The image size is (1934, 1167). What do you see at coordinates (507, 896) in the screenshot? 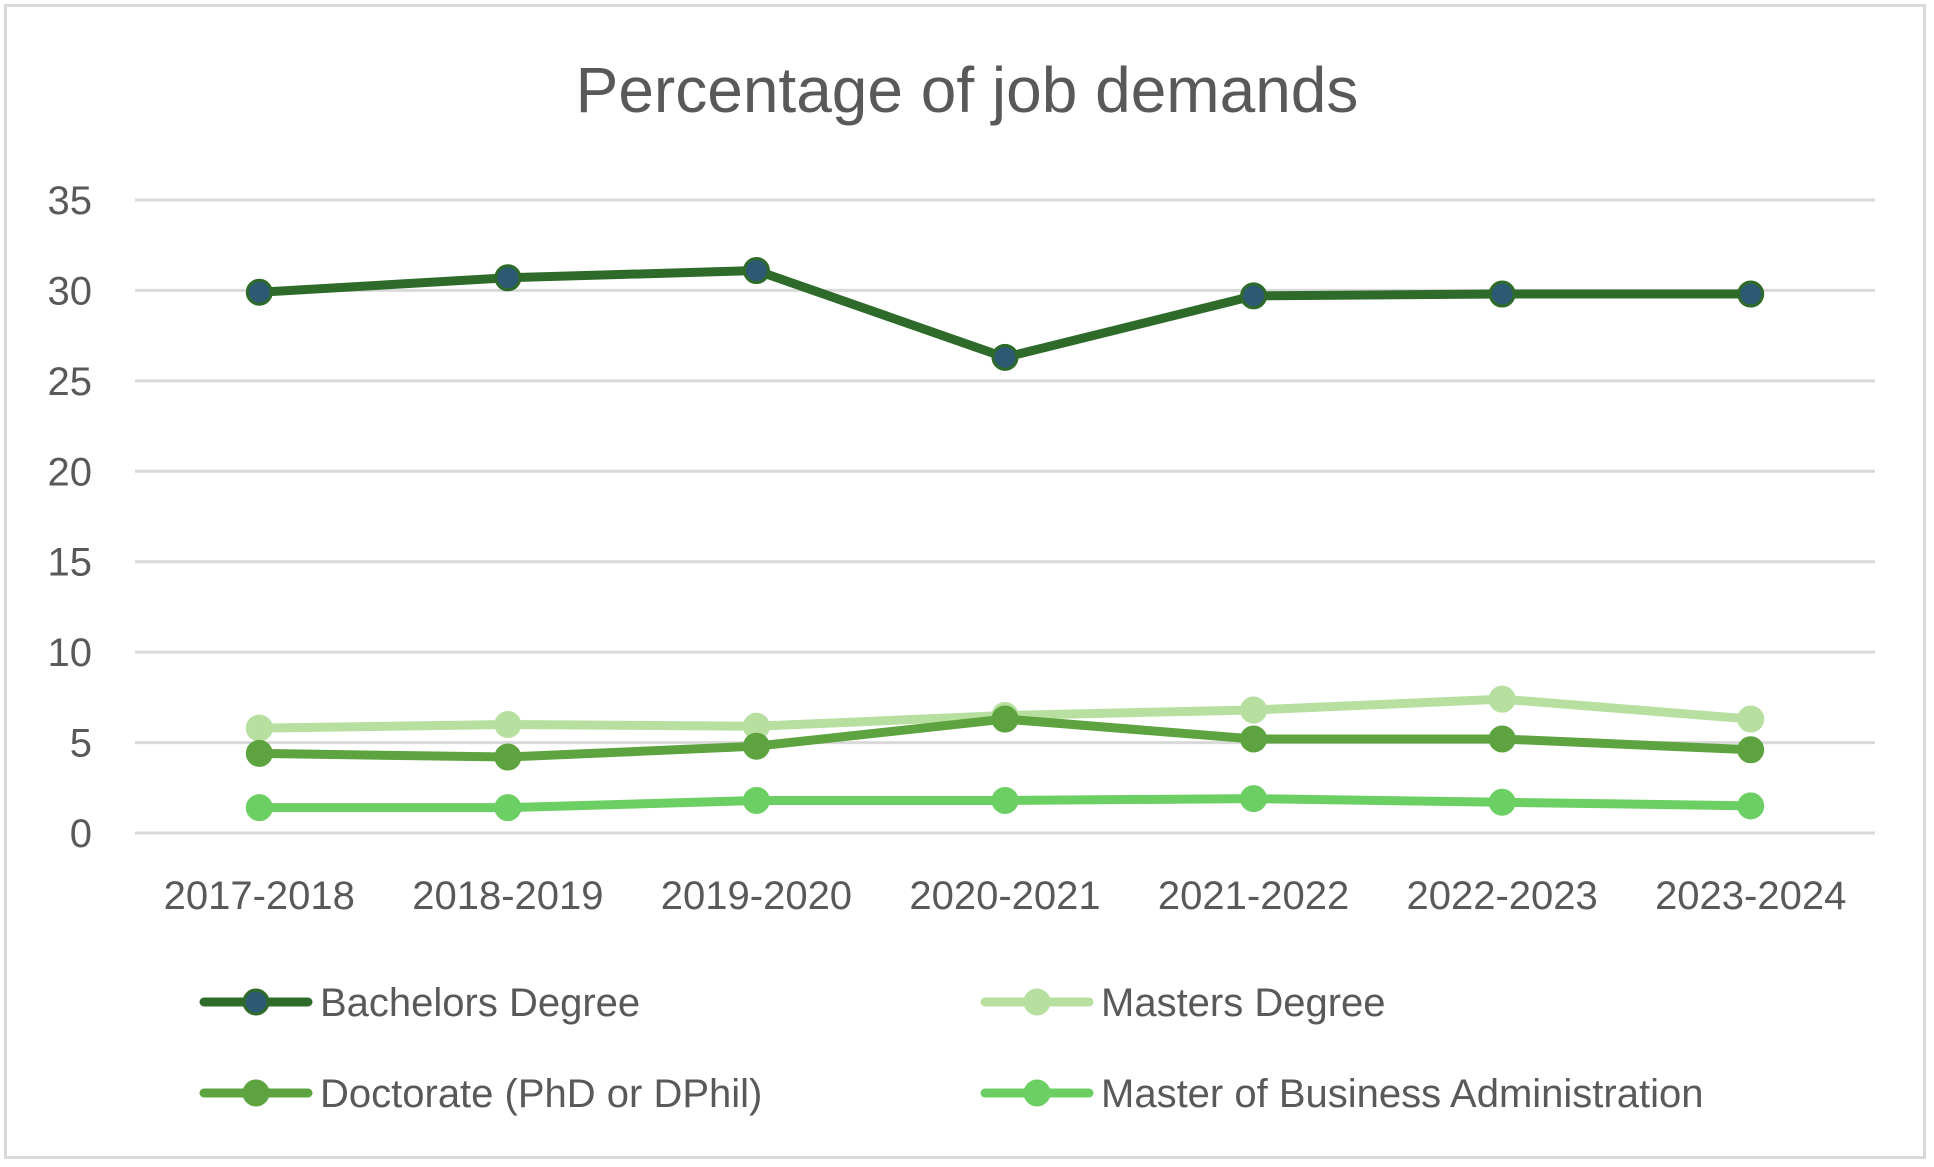
I see `x-tick-label: 2018-2019` at bounding box center [507, 896].